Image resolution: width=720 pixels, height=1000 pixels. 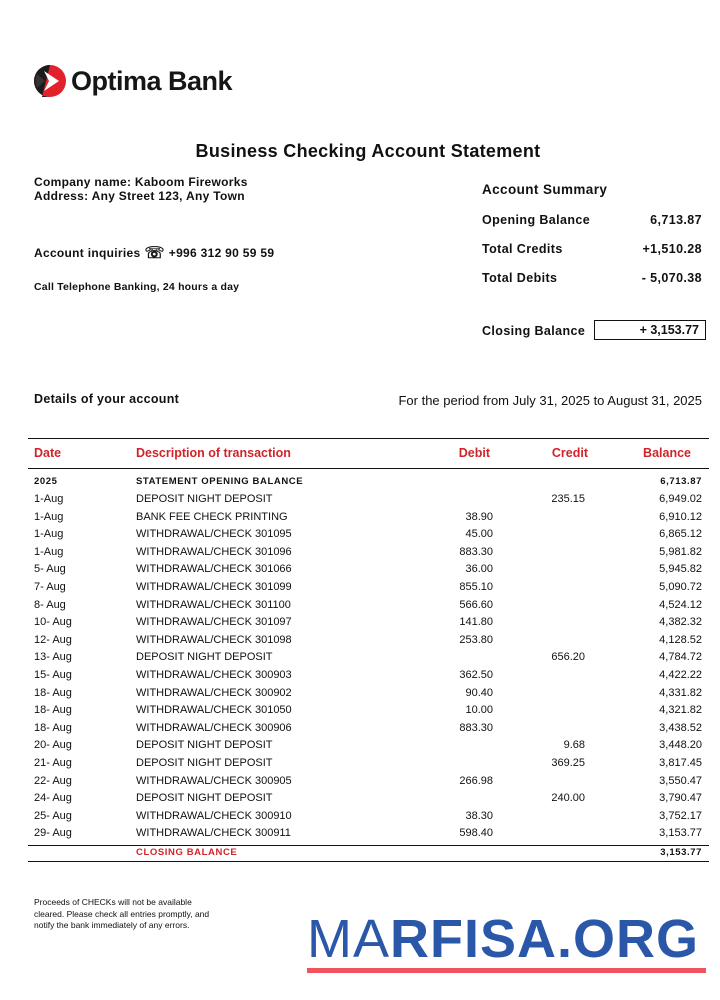 I want to click on row-balance: 3,438.52, so click(x=680, y=727).